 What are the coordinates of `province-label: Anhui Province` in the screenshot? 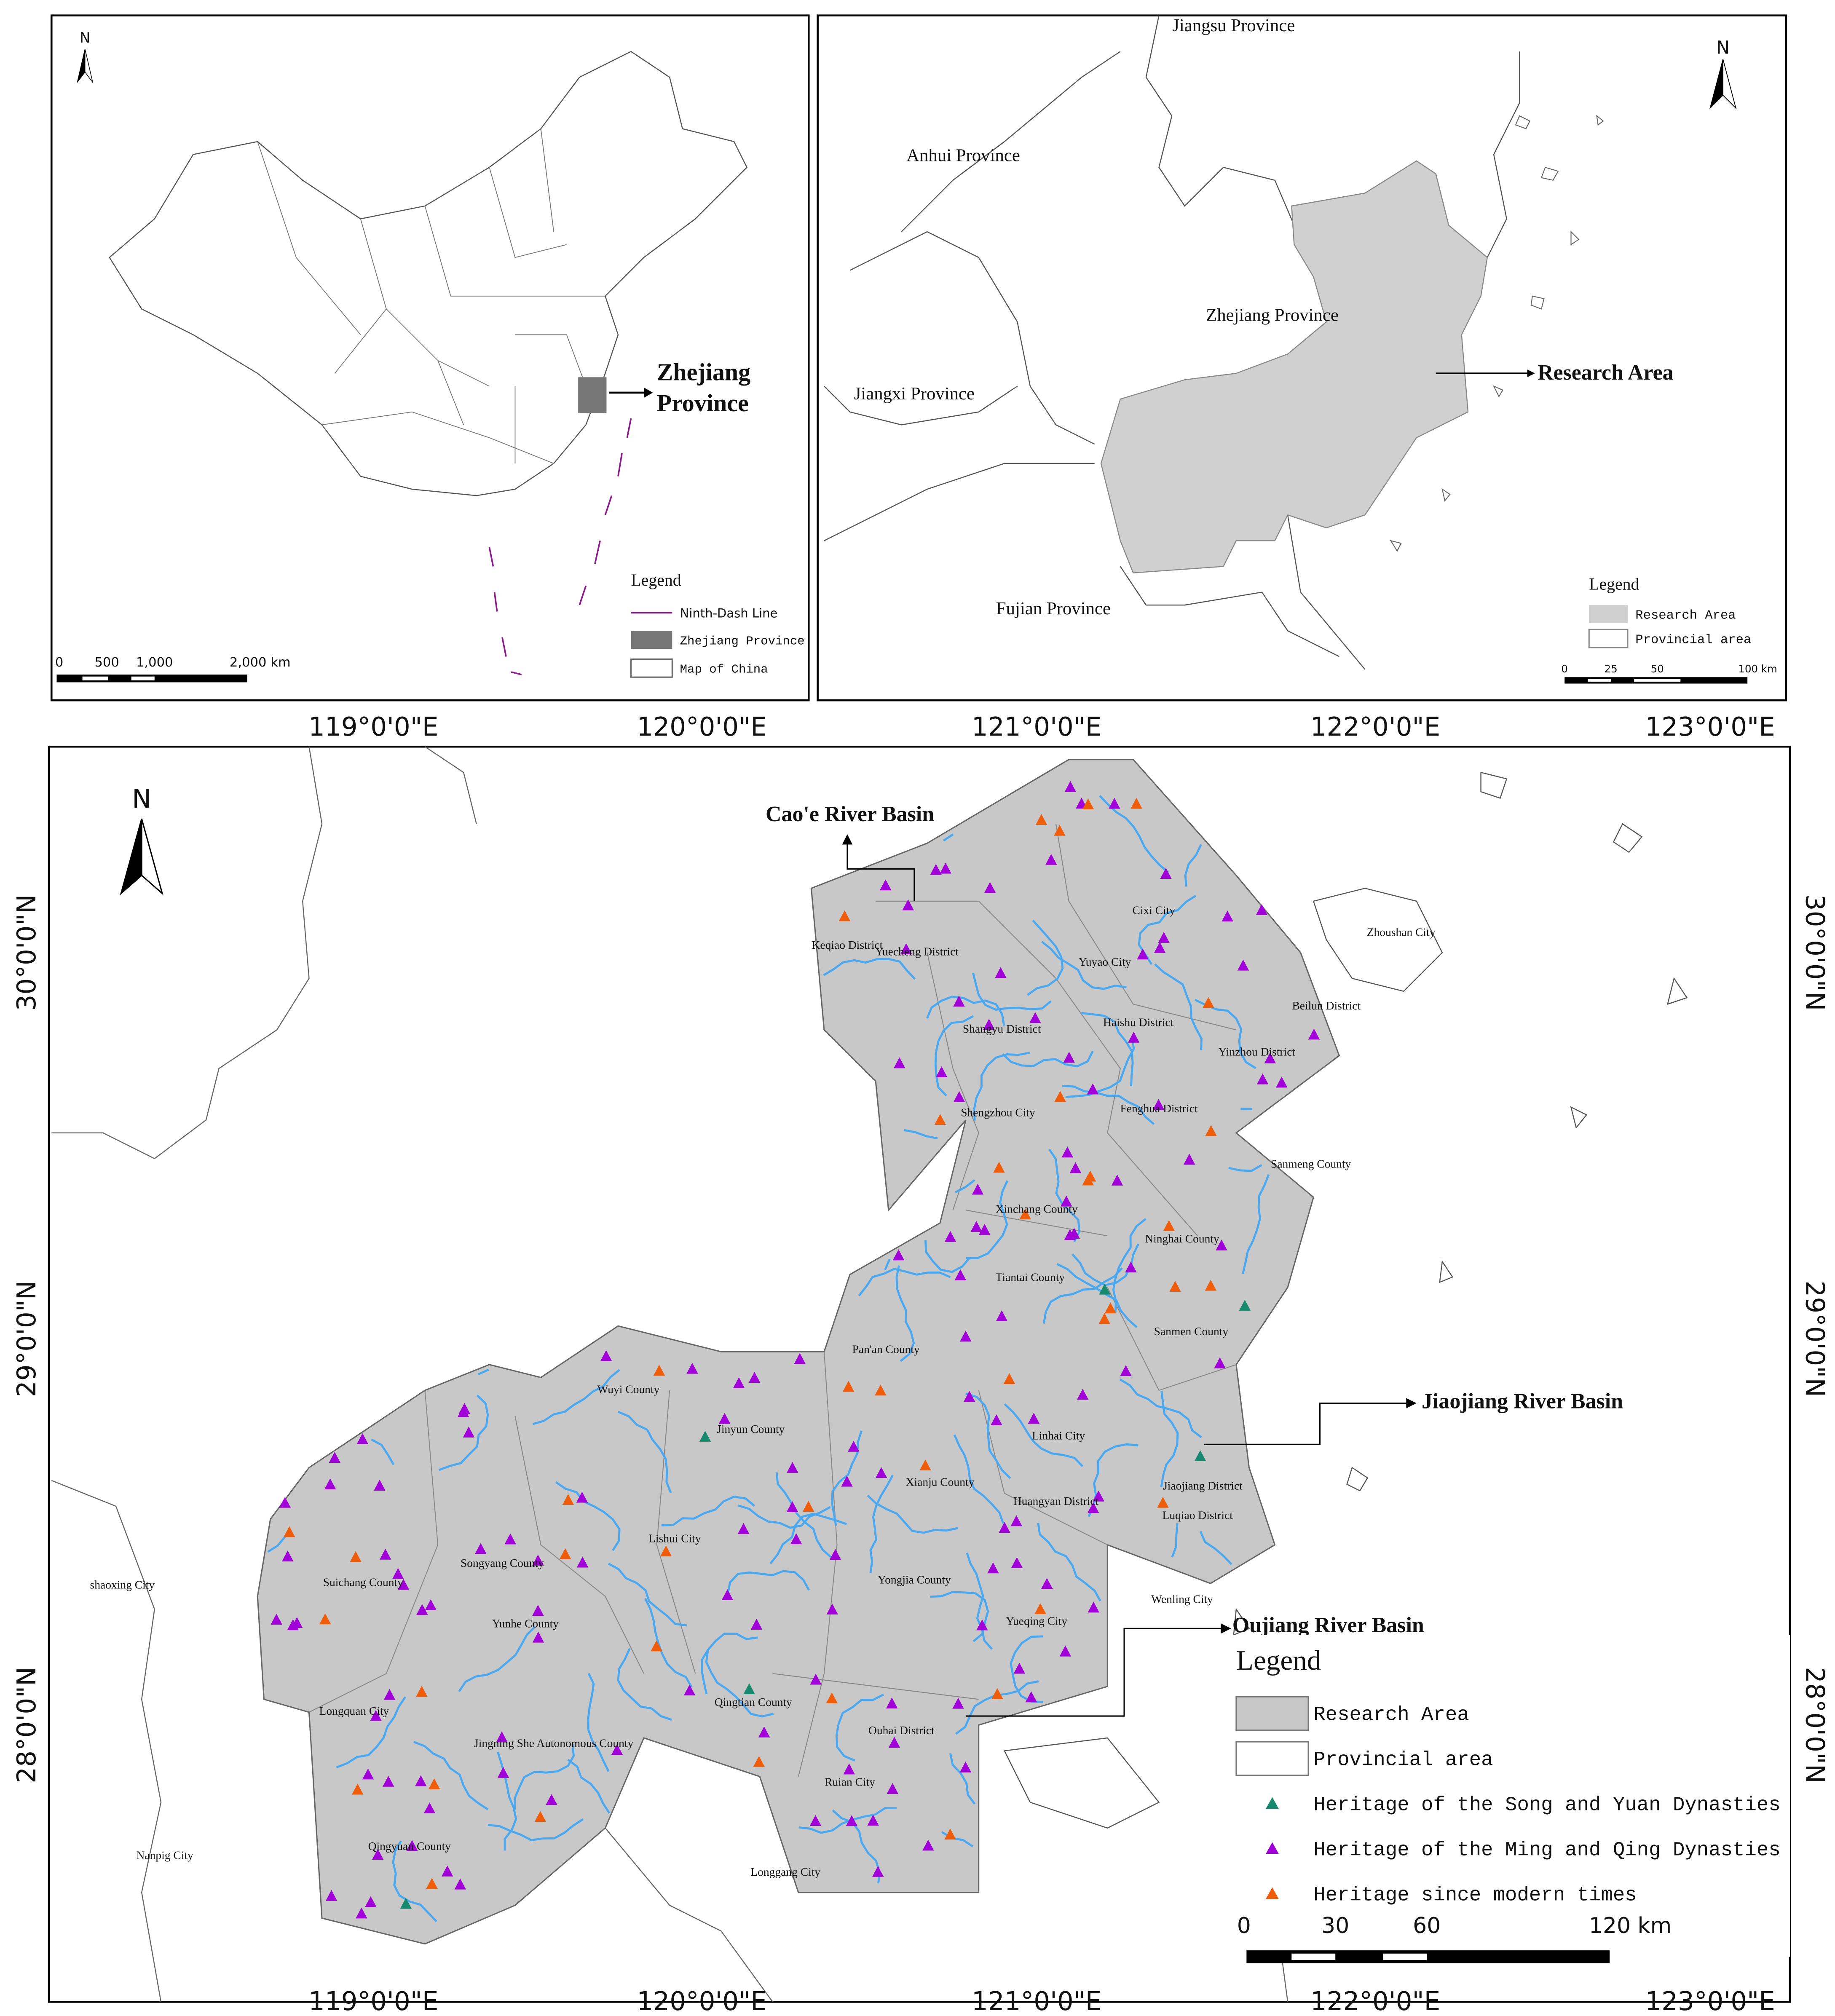 It's located at (963, 156).